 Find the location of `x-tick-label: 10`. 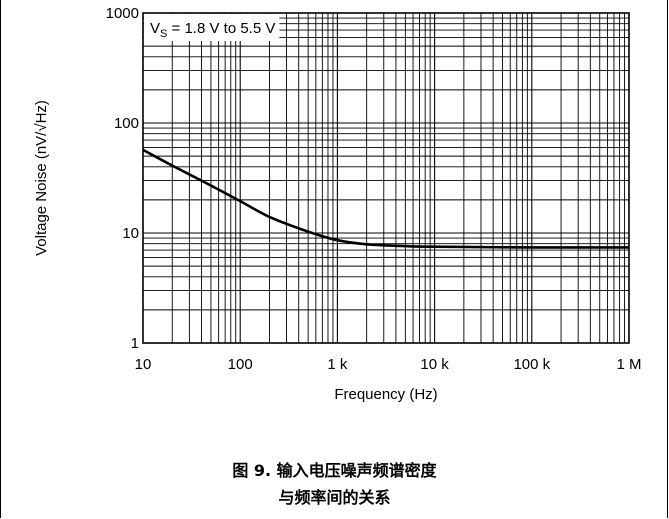

x-tick-label: 10 is located at coordinates (143, 364).